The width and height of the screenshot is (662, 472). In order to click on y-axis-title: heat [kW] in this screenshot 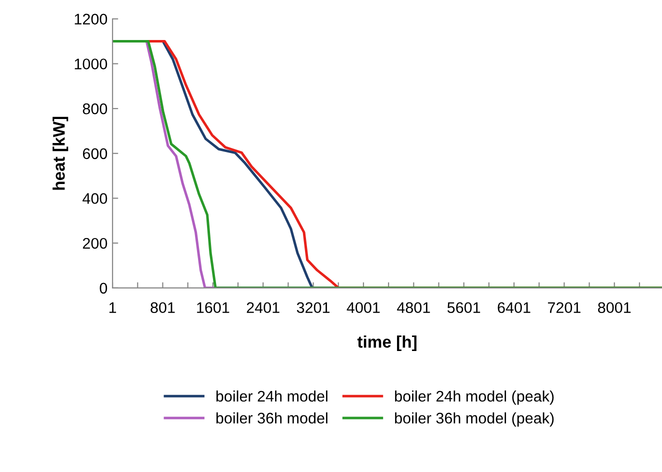, I will do `click(60, 153)`.